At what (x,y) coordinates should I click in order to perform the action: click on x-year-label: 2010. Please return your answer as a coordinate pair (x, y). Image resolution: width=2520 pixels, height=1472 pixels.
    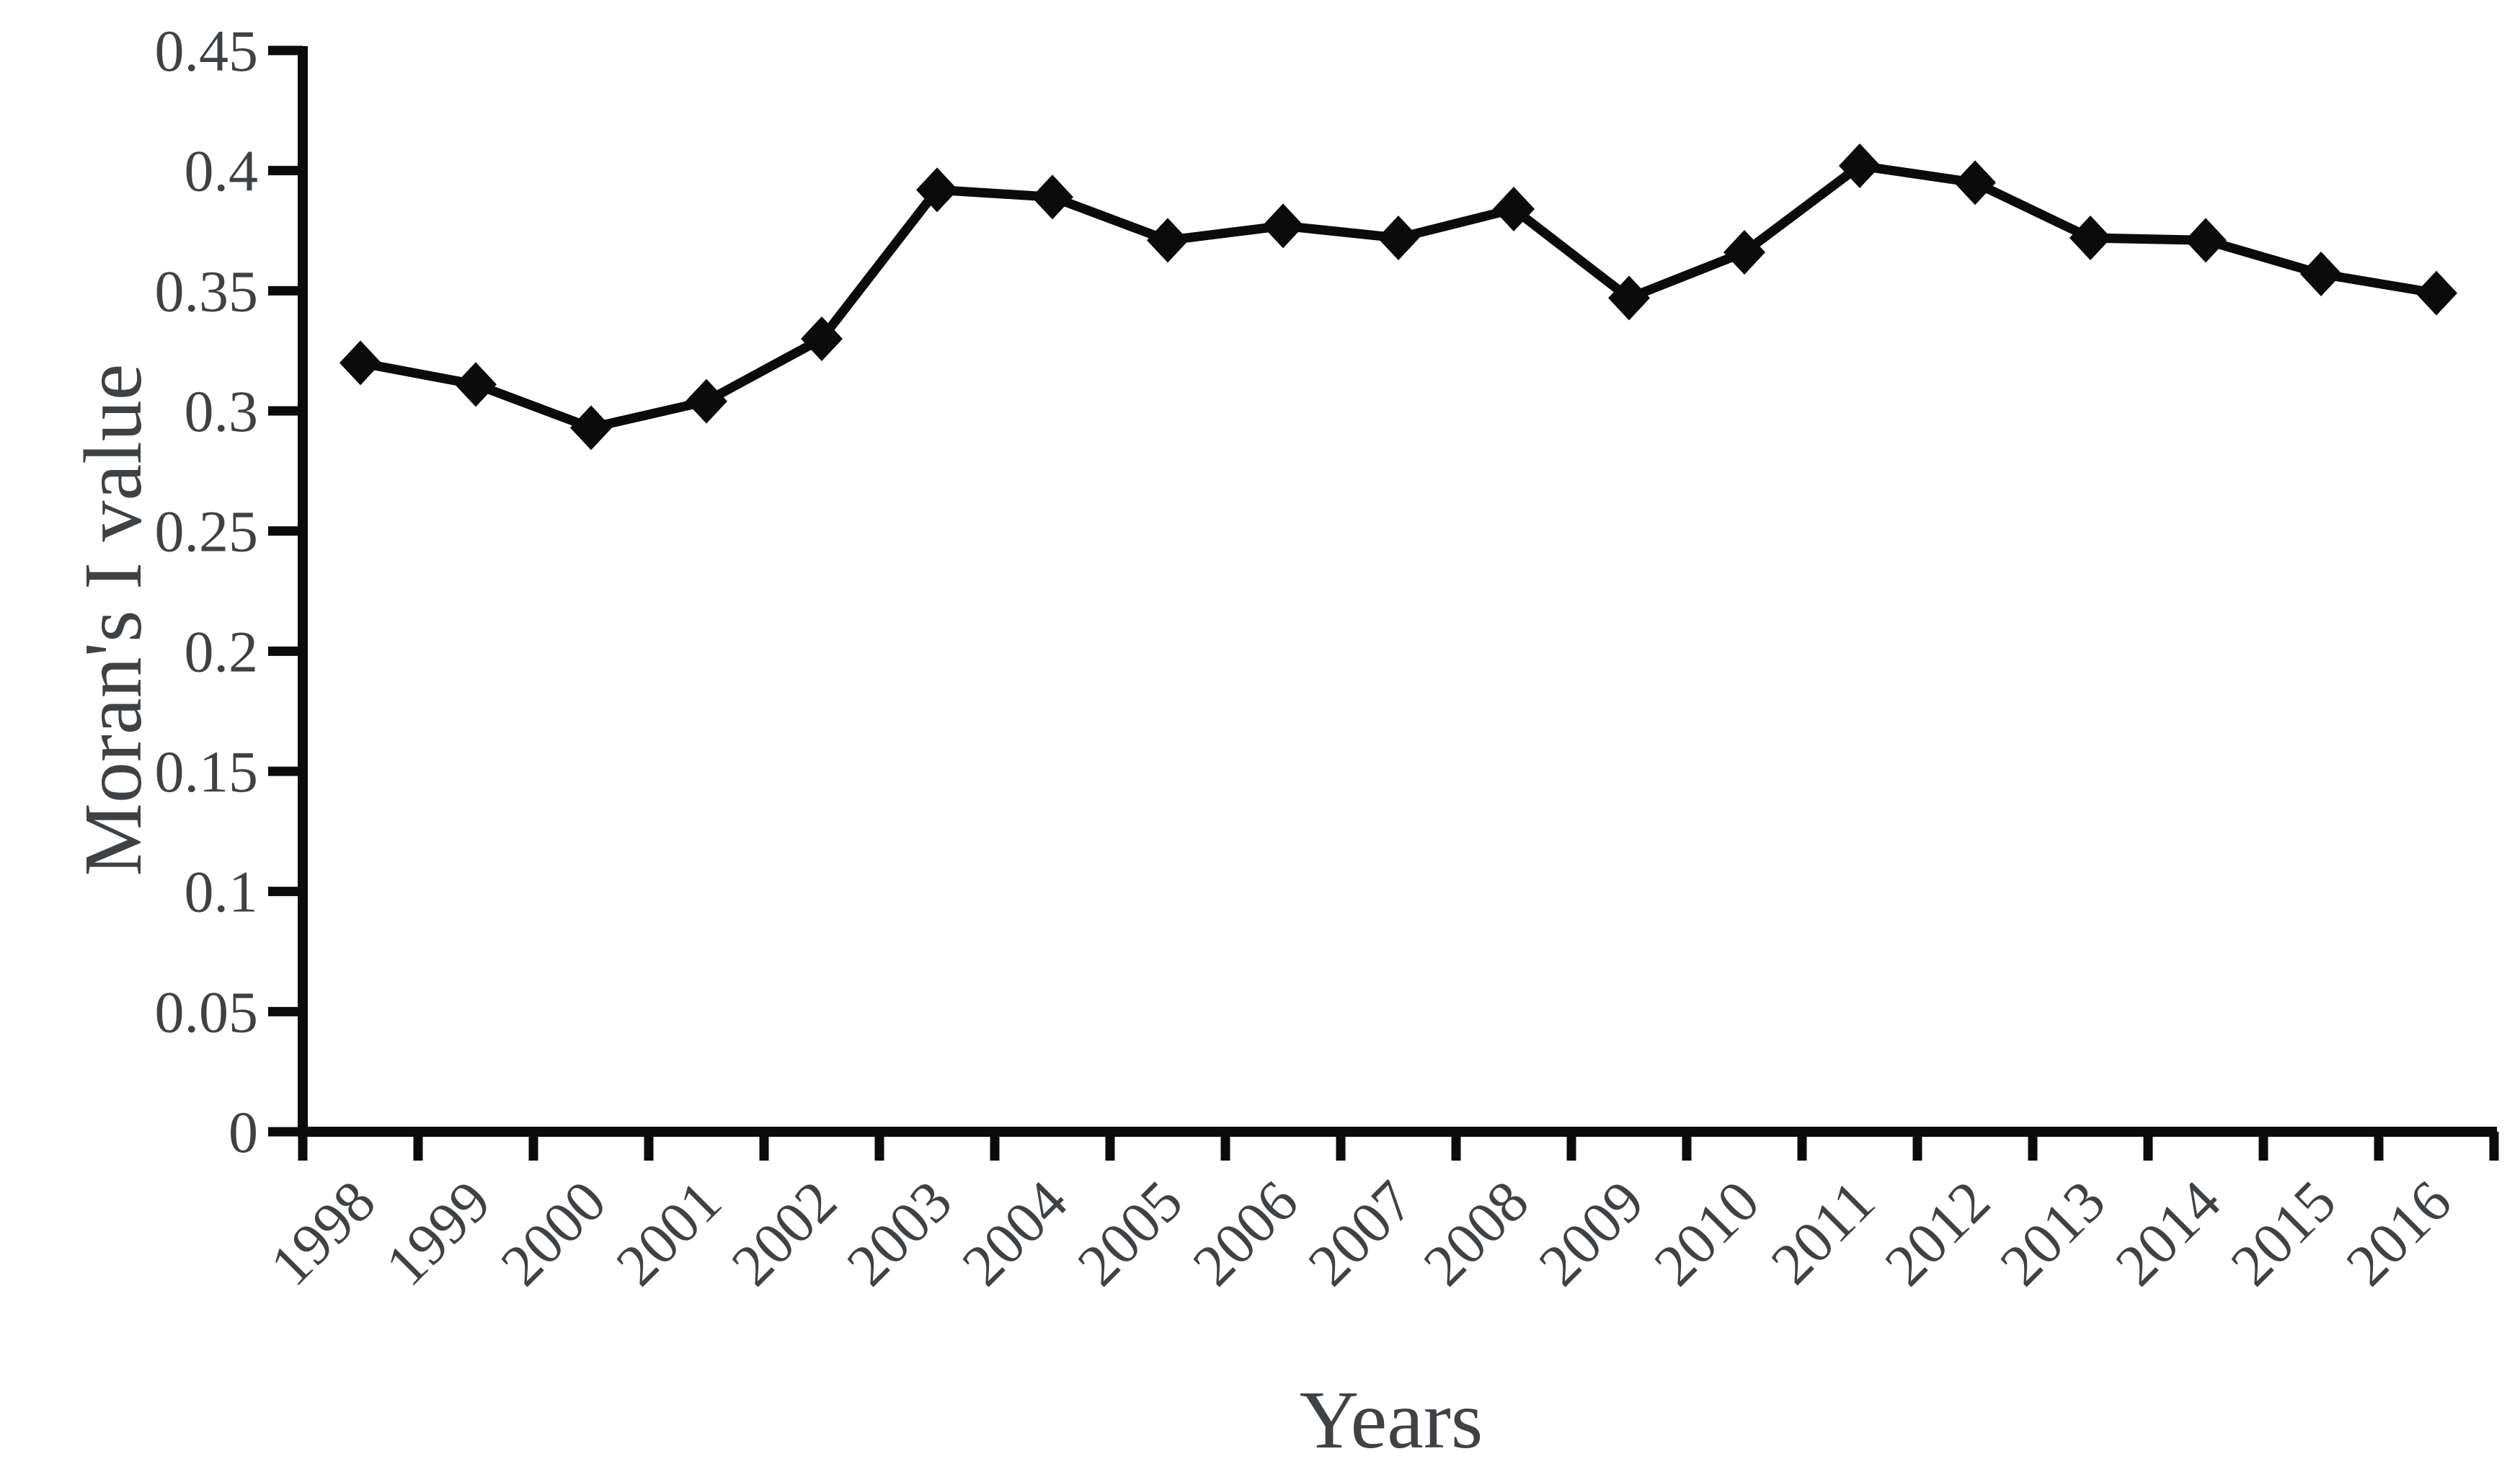
    Looking at the image, I should click on (1706, 1233).